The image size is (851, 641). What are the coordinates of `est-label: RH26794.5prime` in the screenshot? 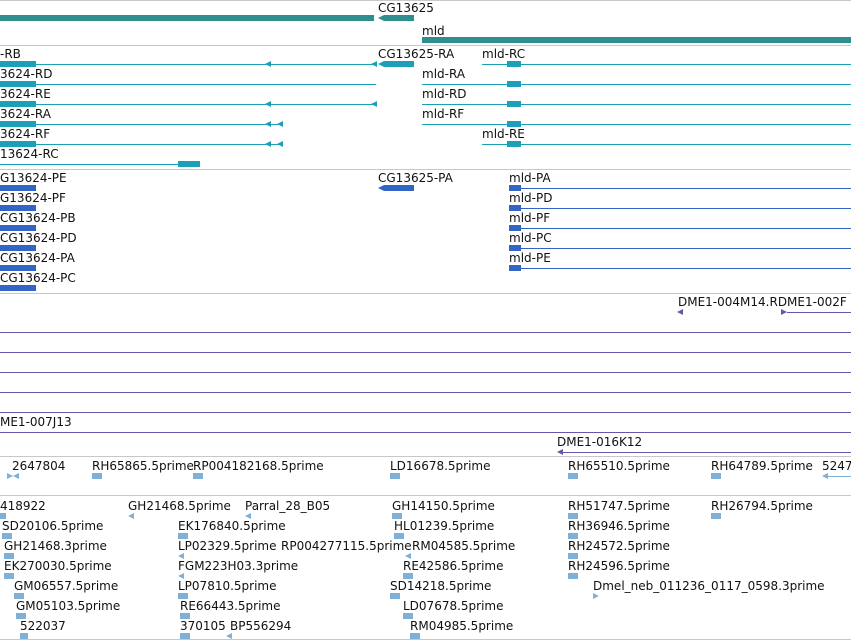 It's located at (762, 506).